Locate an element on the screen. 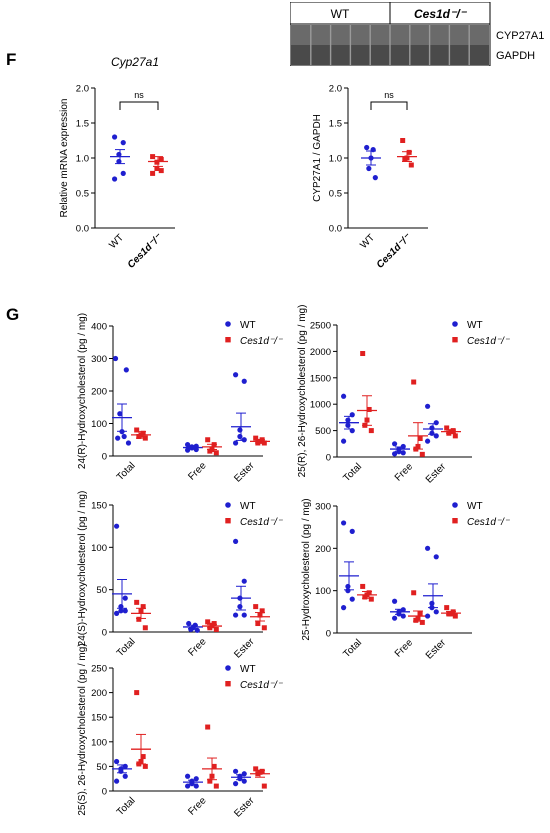 The height and width of the screenshot is (833, 550). x-tick-label: Ester is located at coordinates (244, 472).